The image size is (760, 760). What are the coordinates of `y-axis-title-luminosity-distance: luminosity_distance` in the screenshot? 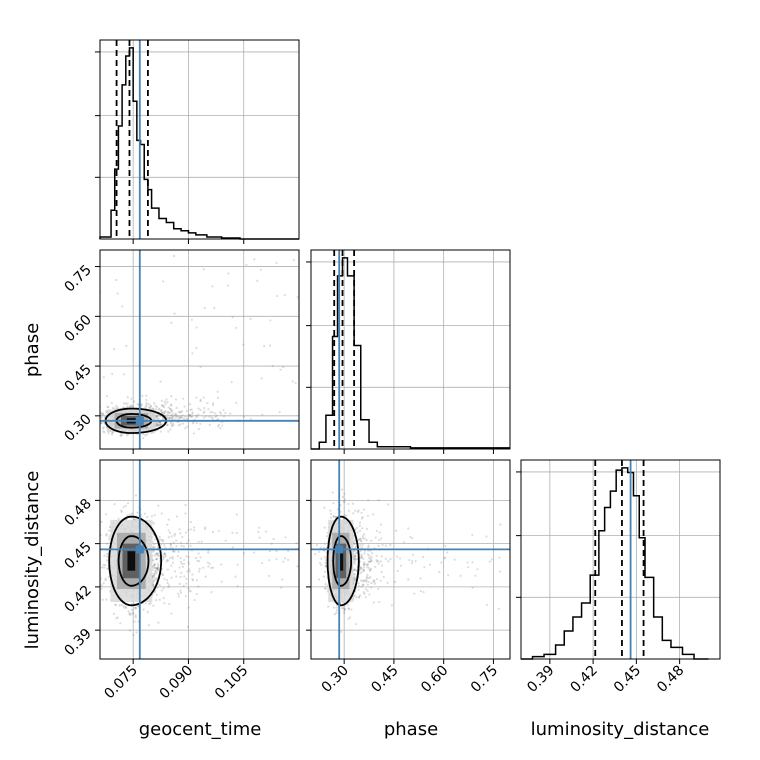 It's located at (32, 560).